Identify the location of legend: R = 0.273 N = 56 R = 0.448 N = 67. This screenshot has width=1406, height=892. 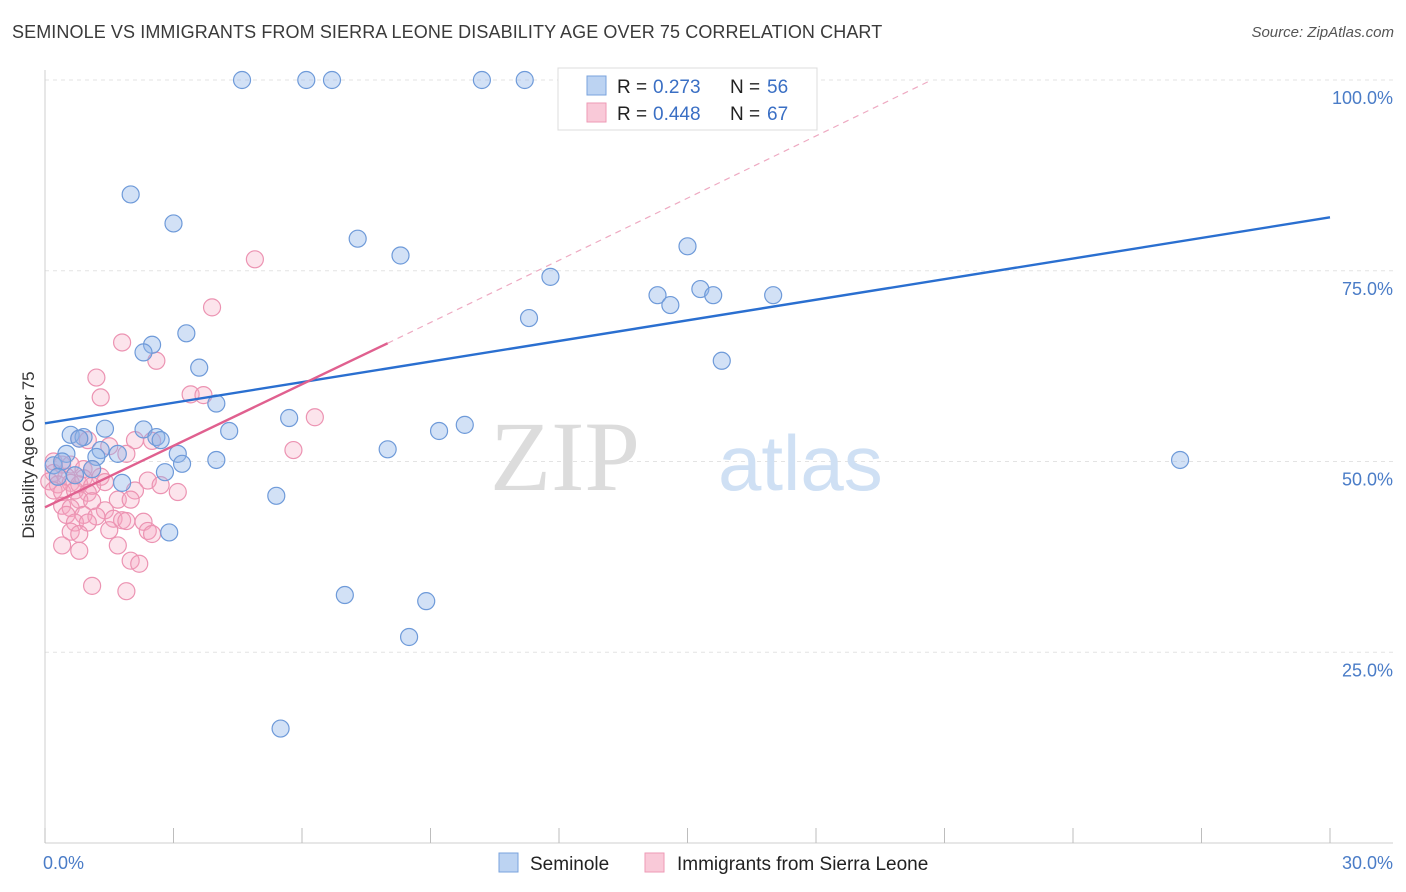
(687, 99).